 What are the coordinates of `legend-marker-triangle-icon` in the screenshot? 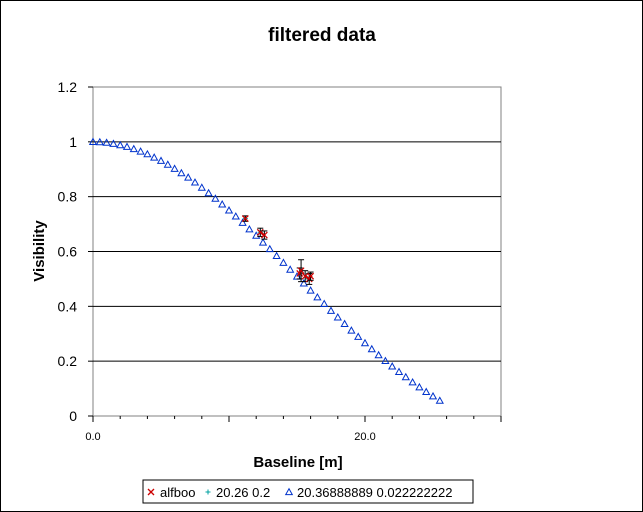 It's located at (289, 491).